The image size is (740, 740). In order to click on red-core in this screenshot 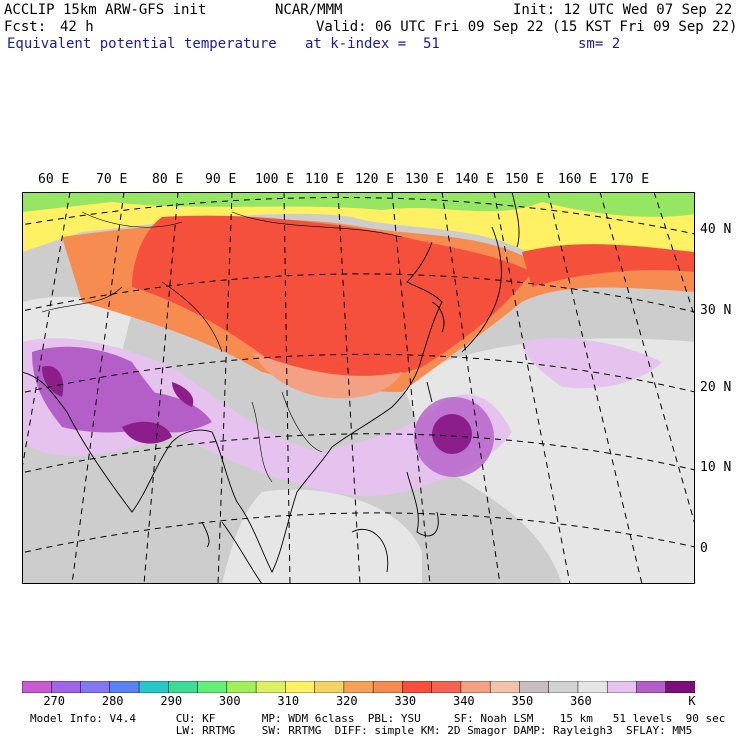, I will do `click(332, 296)`.